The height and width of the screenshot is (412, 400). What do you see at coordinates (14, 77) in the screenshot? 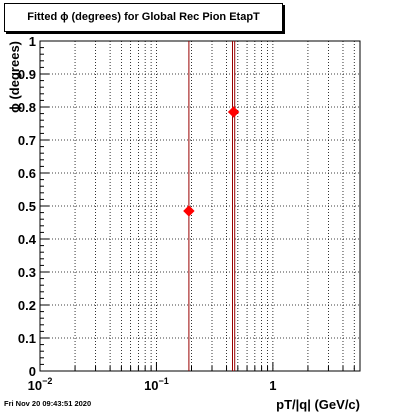
I see `y-axis-label: ϕ (degrees)` at bounding box center [14, 77].